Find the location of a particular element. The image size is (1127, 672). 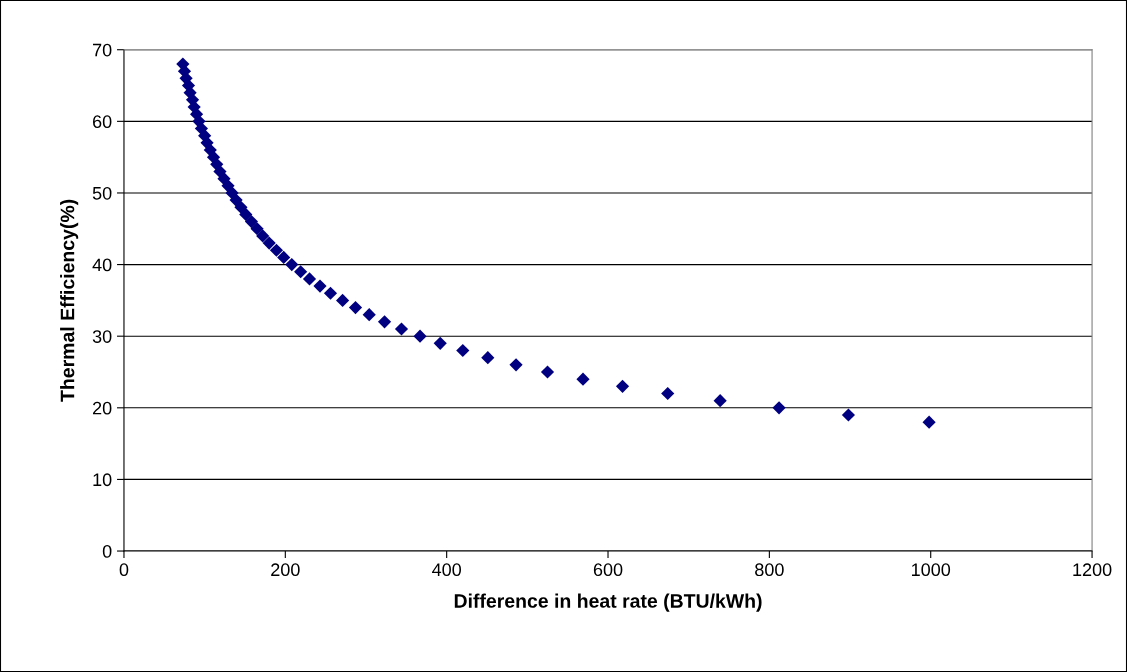

x-tick-label: 1000 is located at coordinates (931, 570).